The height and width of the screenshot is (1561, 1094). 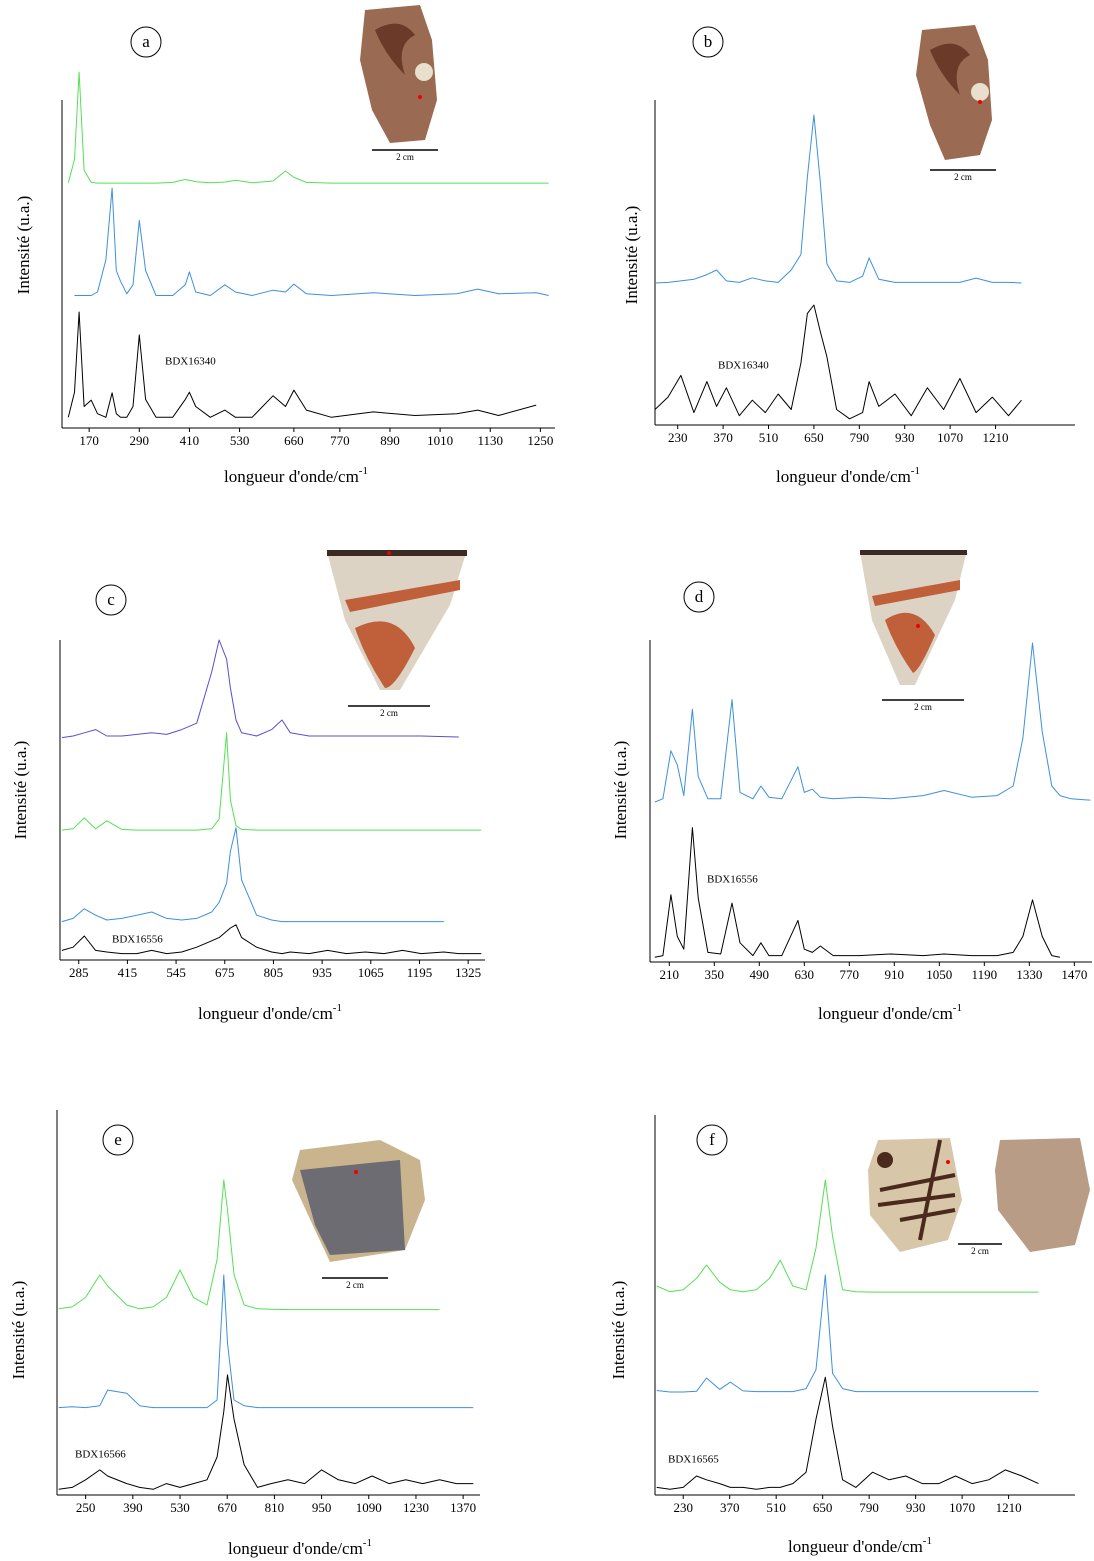 What do you see at coordinates (985, 974) in the screenshot?
I see `x-tick-label: 1190` at bounding box center [985, 974].